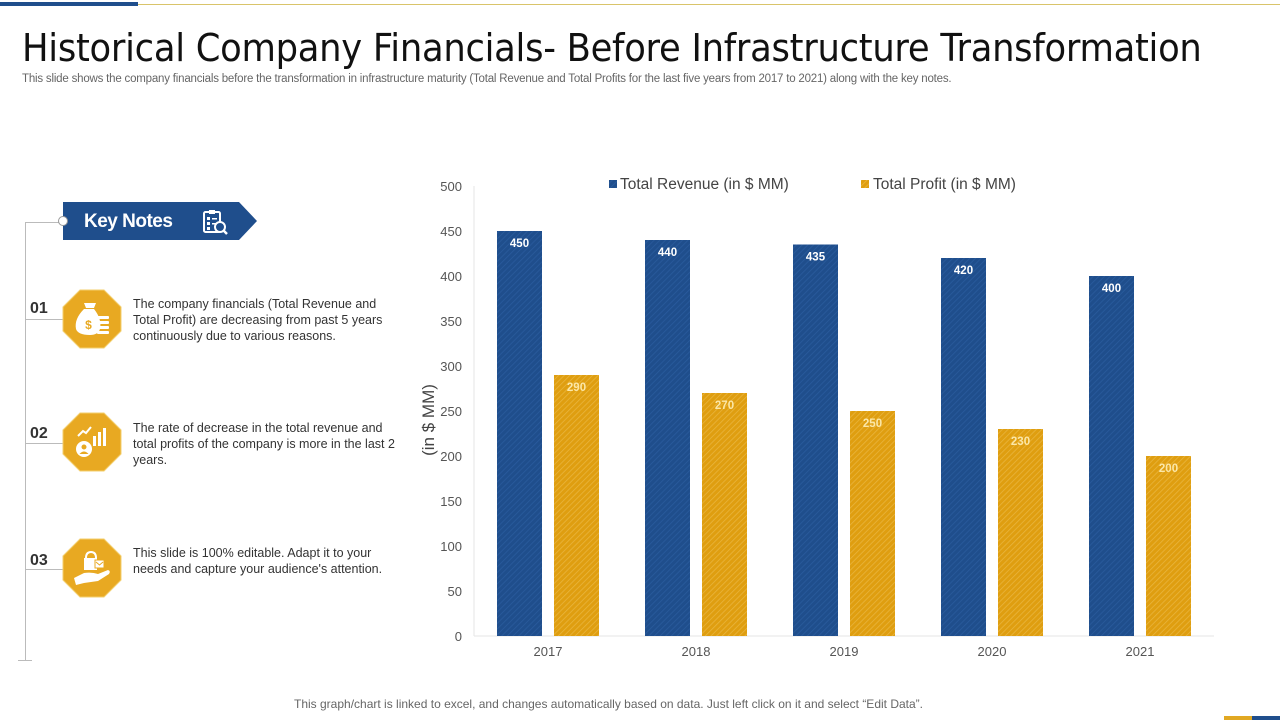 This screenshot has height=720, width=1280. What do you see at coordinates (458, 636) in the screenshot?
I see `y-tick-label: 0` at bounding box center [458, 636].